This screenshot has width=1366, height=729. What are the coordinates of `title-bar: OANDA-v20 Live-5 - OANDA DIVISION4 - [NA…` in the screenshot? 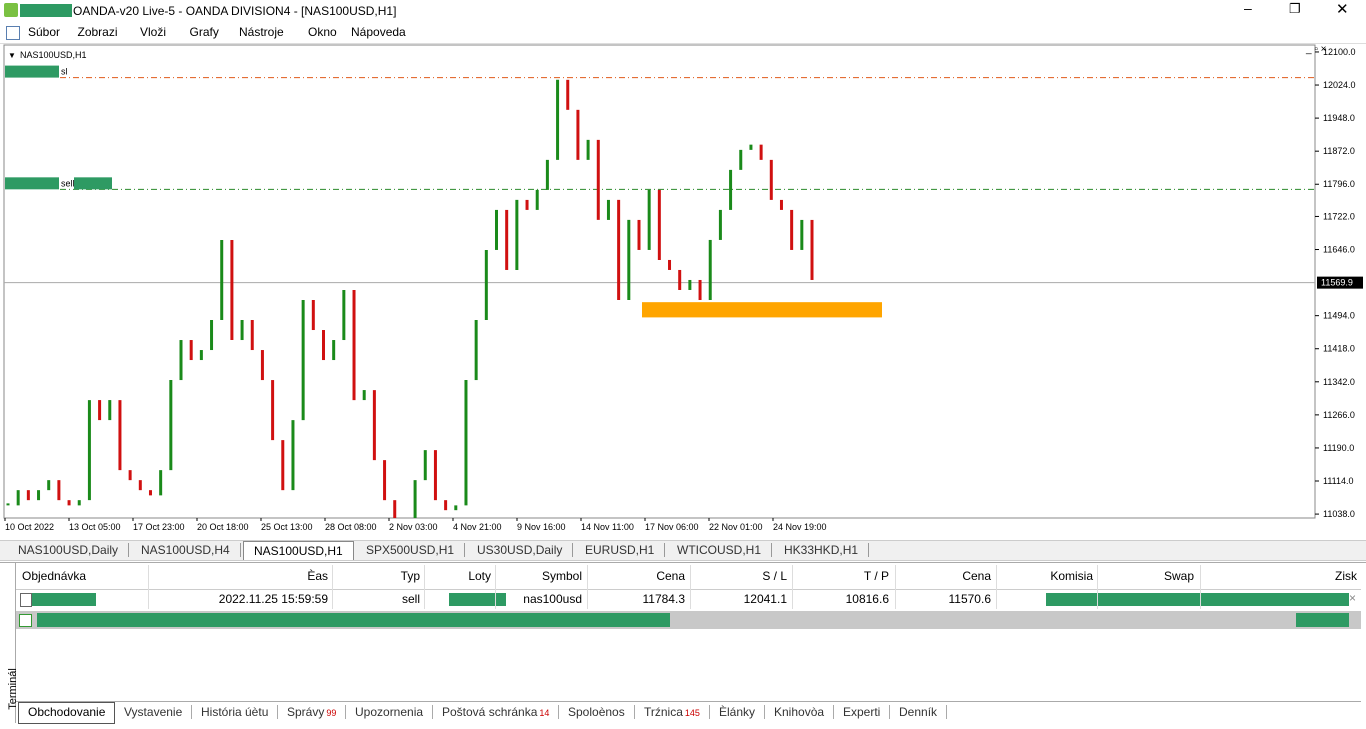 It's located at (683, 11).